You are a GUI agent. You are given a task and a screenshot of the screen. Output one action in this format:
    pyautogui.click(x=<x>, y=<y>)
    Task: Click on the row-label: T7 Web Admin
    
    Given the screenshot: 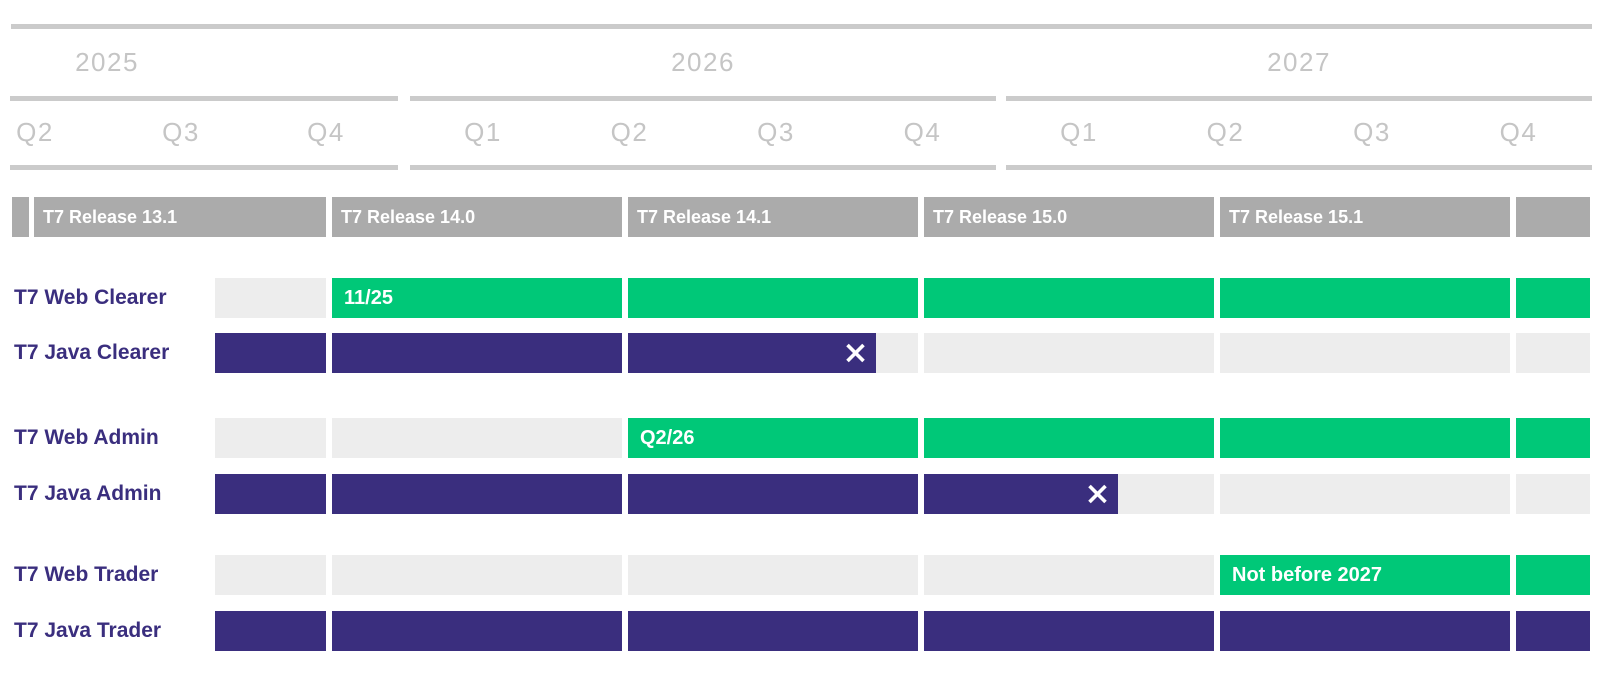 What is the action you would take?
    pyautogui.click(x=86, y=437)
    